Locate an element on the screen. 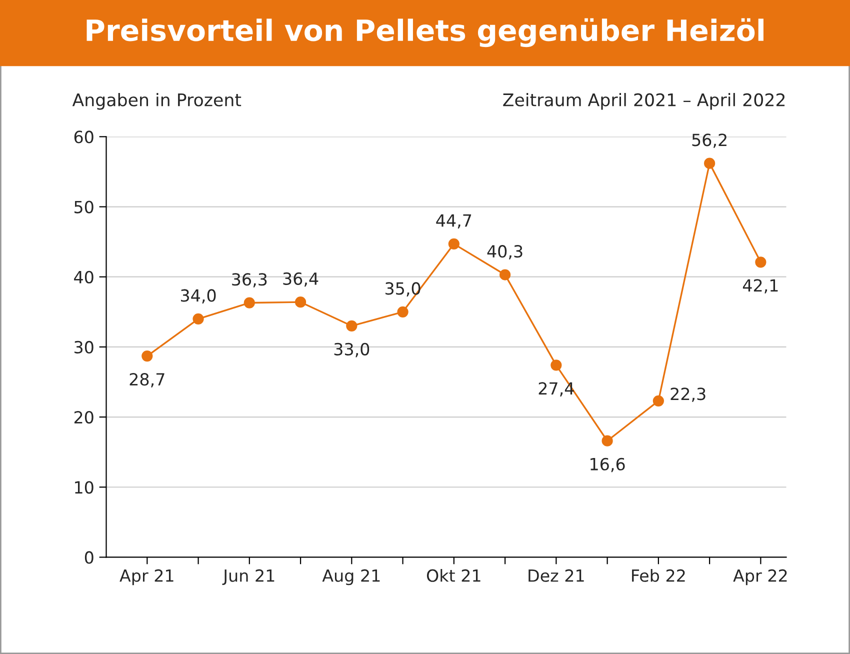 The width and height of the screenshot is (850, 654). x-tick-label: Aug 21 is located at coordinates (351, 577).